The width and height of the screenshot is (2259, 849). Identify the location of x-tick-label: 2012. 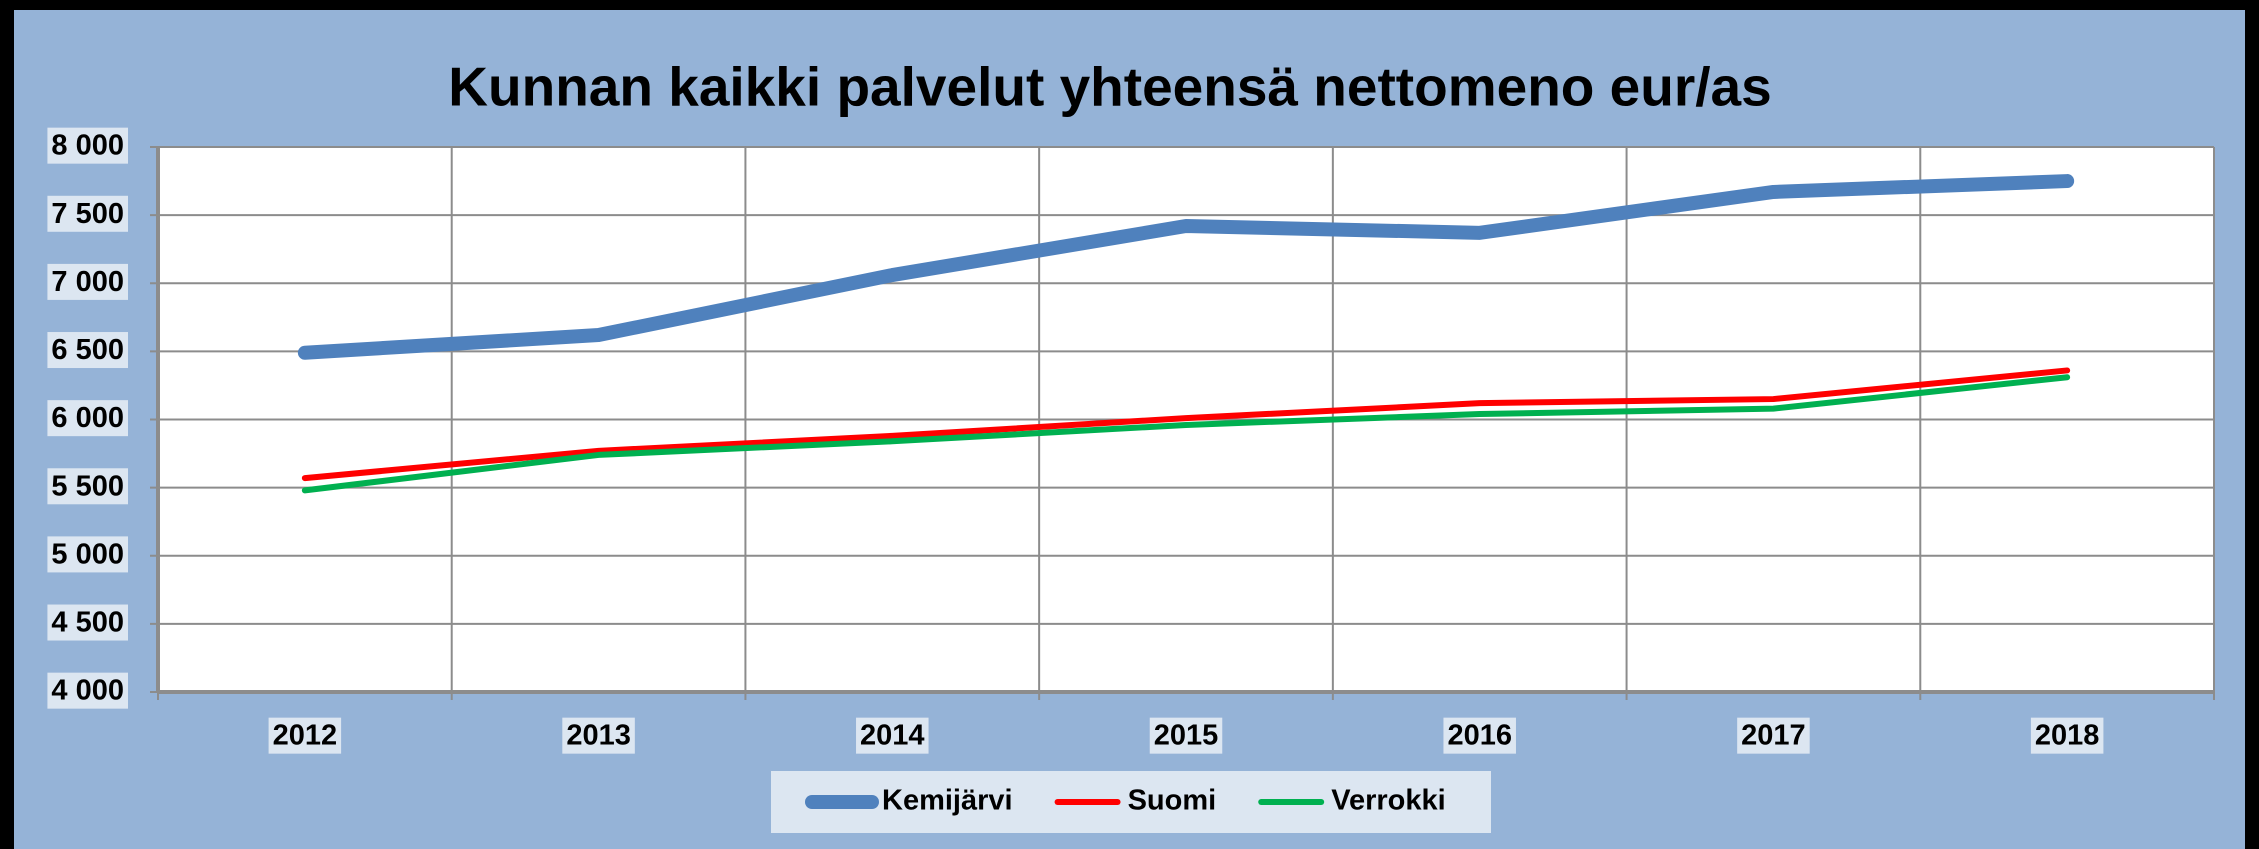
(305, 736).